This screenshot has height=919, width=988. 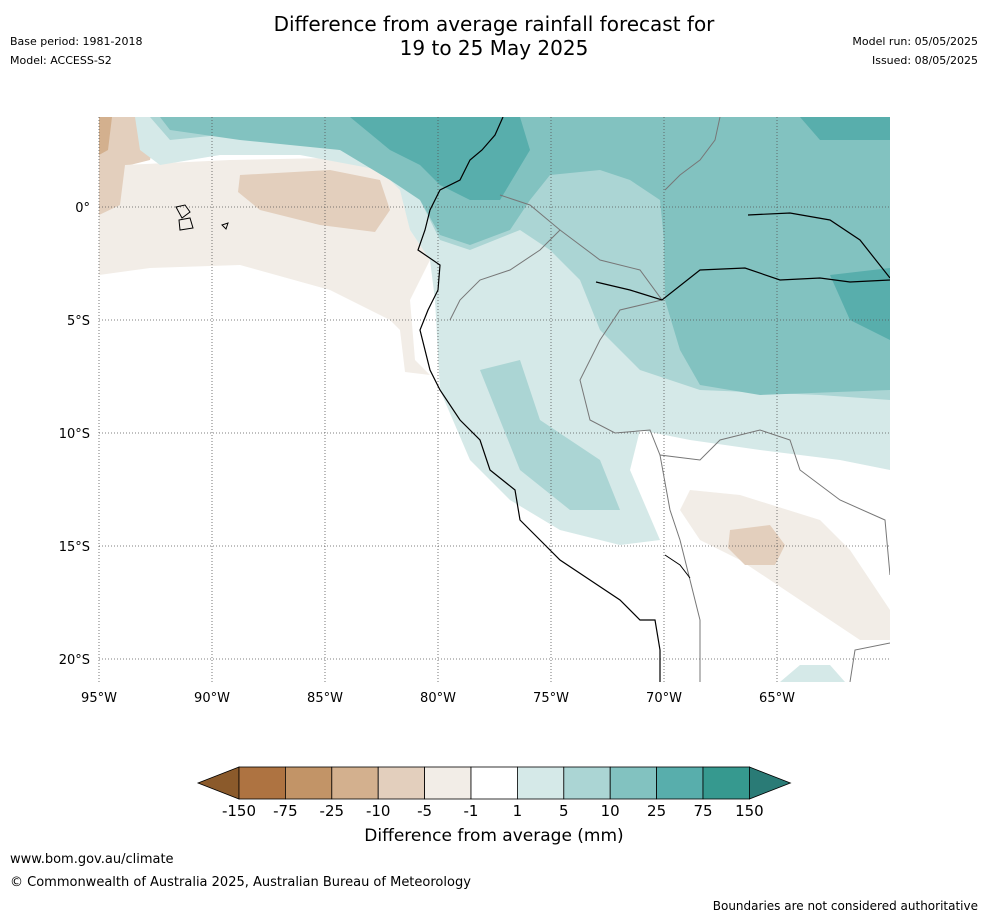 I want to click on region-neg-med-ocean, so click(x=314, y=201).